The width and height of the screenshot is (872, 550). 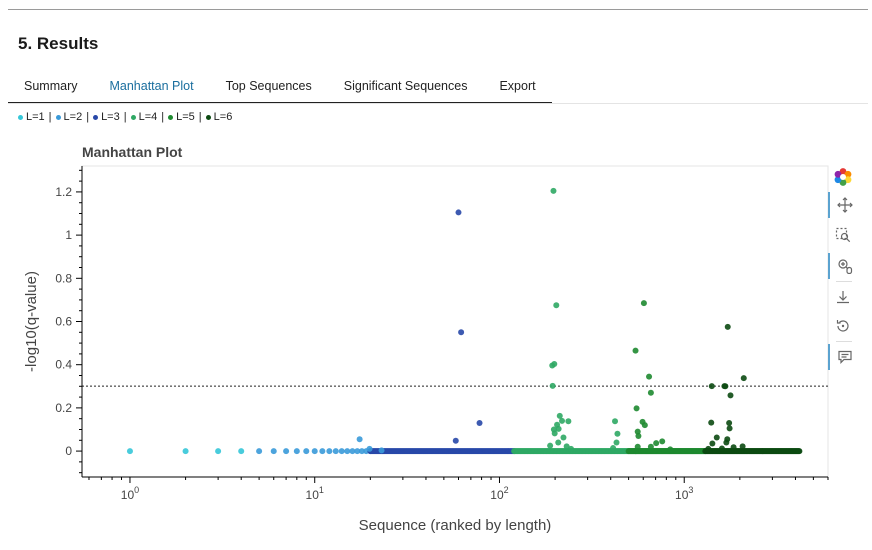 I want to click on legend-item: L=5, so click(x=181, y=117).